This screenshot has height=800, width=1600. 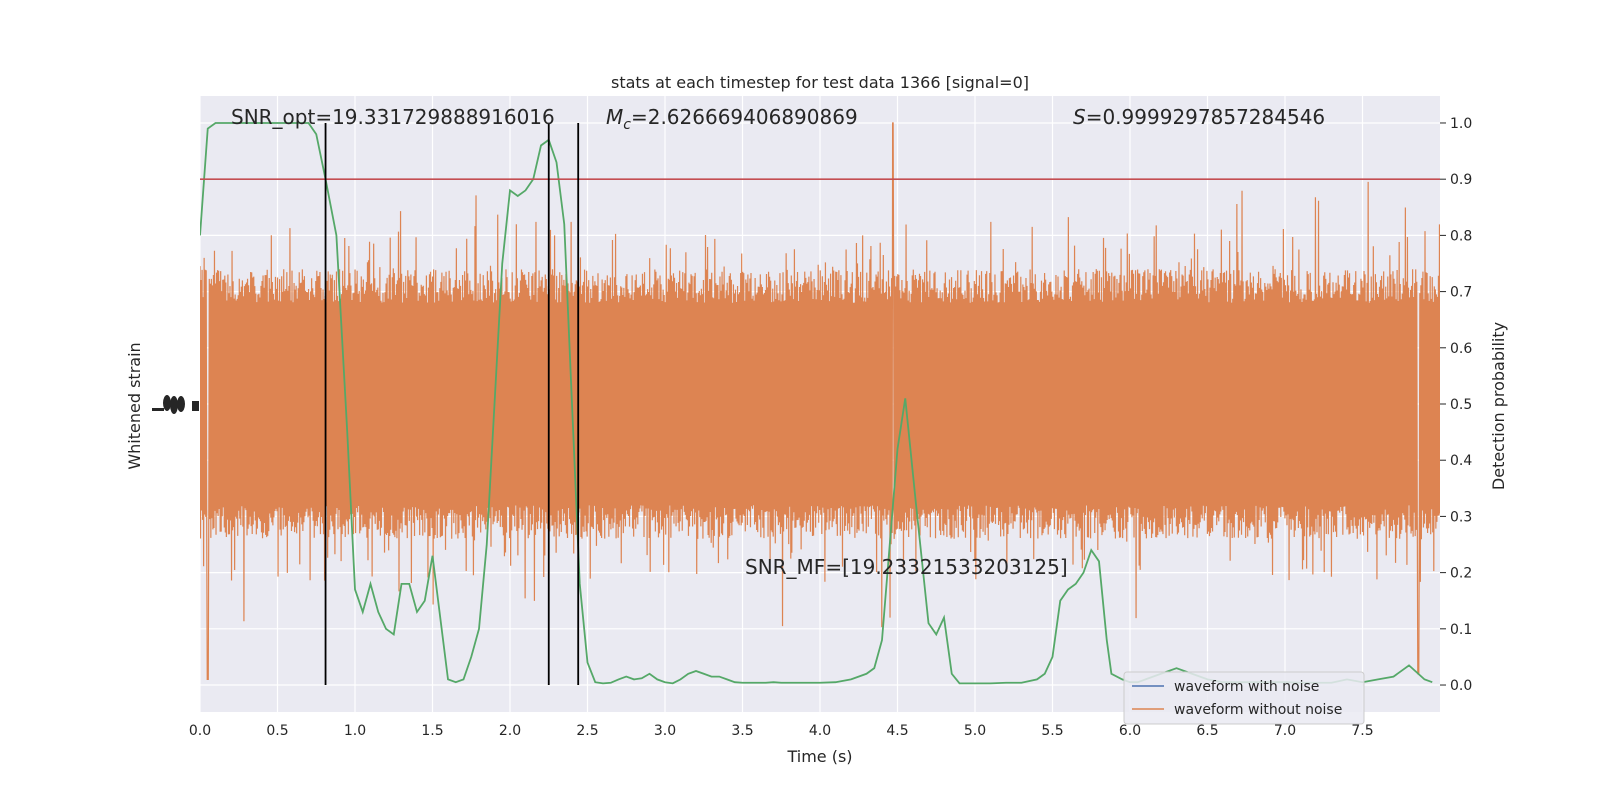 What do you see at coordinates (975, 731) in the screenshot?
I see `x-tick-label: 5.0` at bounding box center [975, 731].